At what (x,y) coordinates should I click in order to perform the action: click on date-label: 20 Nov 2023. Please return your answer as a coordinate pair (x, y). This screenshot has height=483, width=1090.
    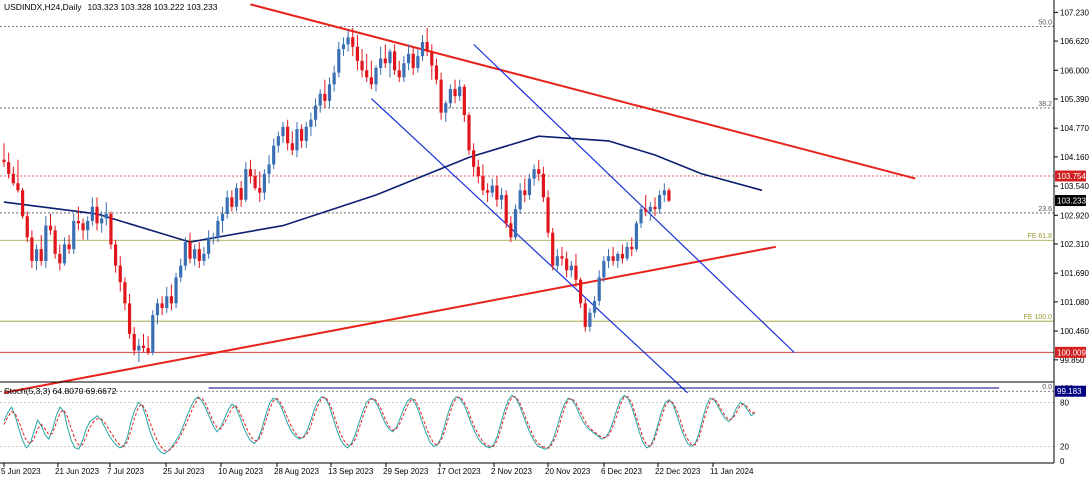
    Looking at the image, I should click on (568, 471).